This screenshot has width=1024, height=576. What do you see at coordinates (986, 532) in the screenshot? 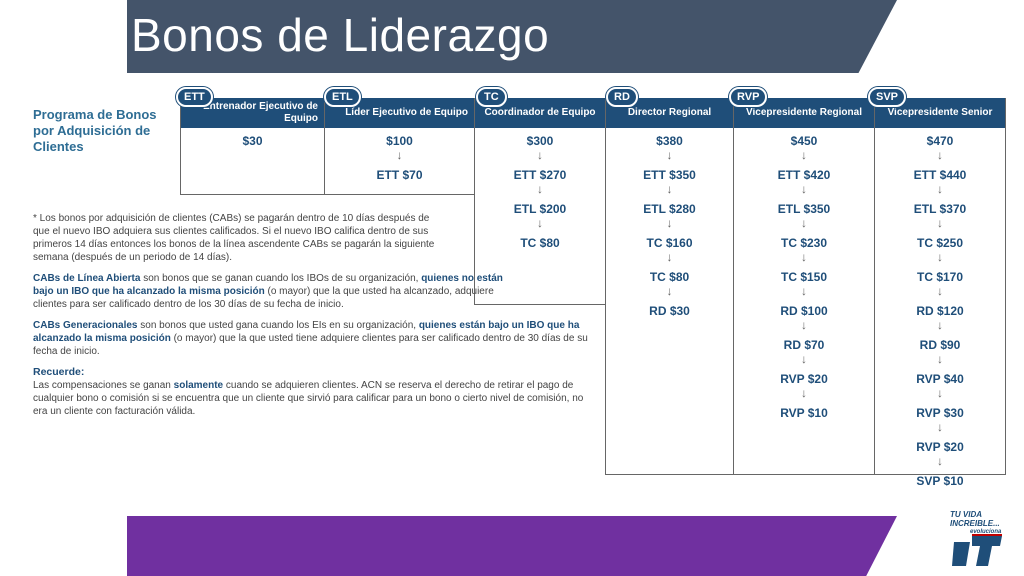
I see `logo-tagline-3: evoluciona` at bounding box center [986, 532].